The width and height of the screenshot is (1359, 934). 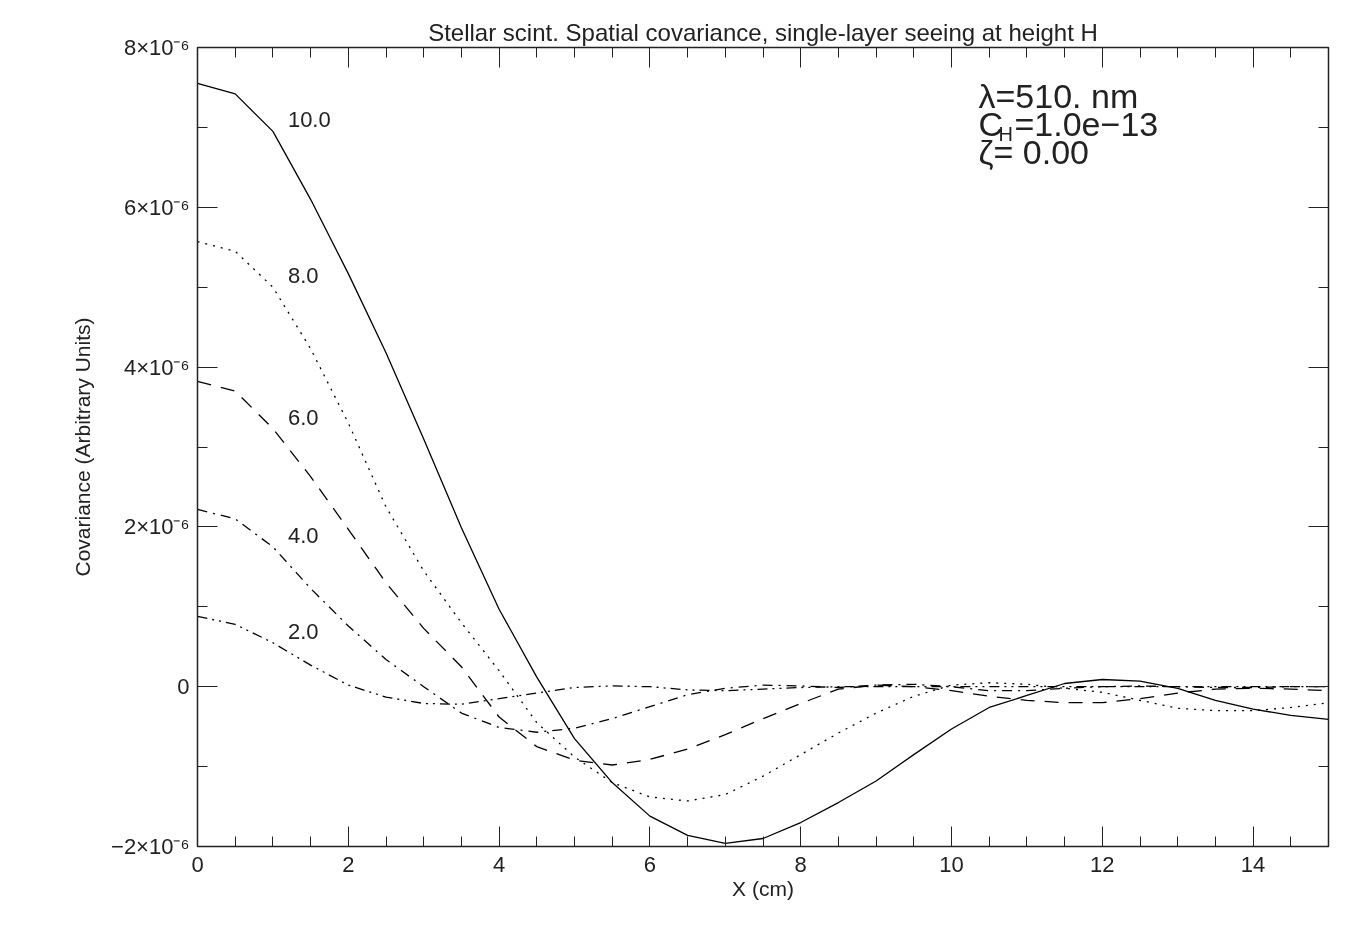 I want to click on x-axis-title: X (cm), so click(x=763, y=888).